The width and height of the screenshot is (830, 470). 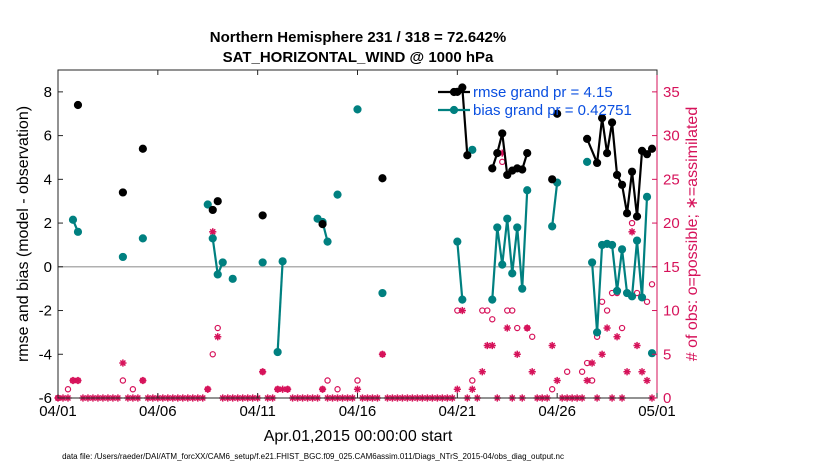 What do you see at coordinates (358, 37) in the screenshot?
I see `chart-title-line-1: Northern Hemisphere 231 / 318 = 72.642%` at bounding box center [358, 37].